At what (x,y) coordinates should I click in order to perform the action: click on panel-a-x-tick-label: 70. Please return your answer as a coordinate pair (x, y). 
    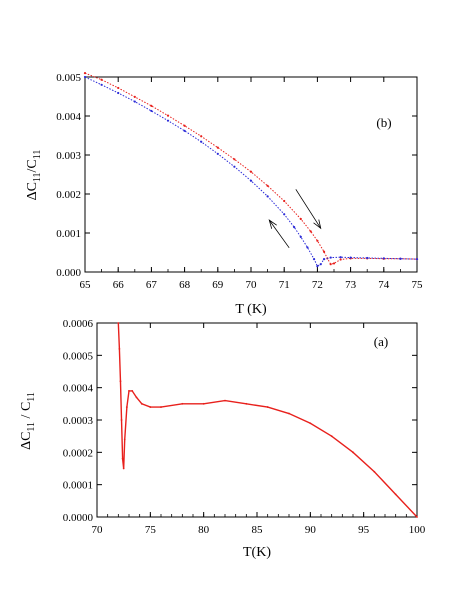
    Looking at the image, I should click on (98, 530).